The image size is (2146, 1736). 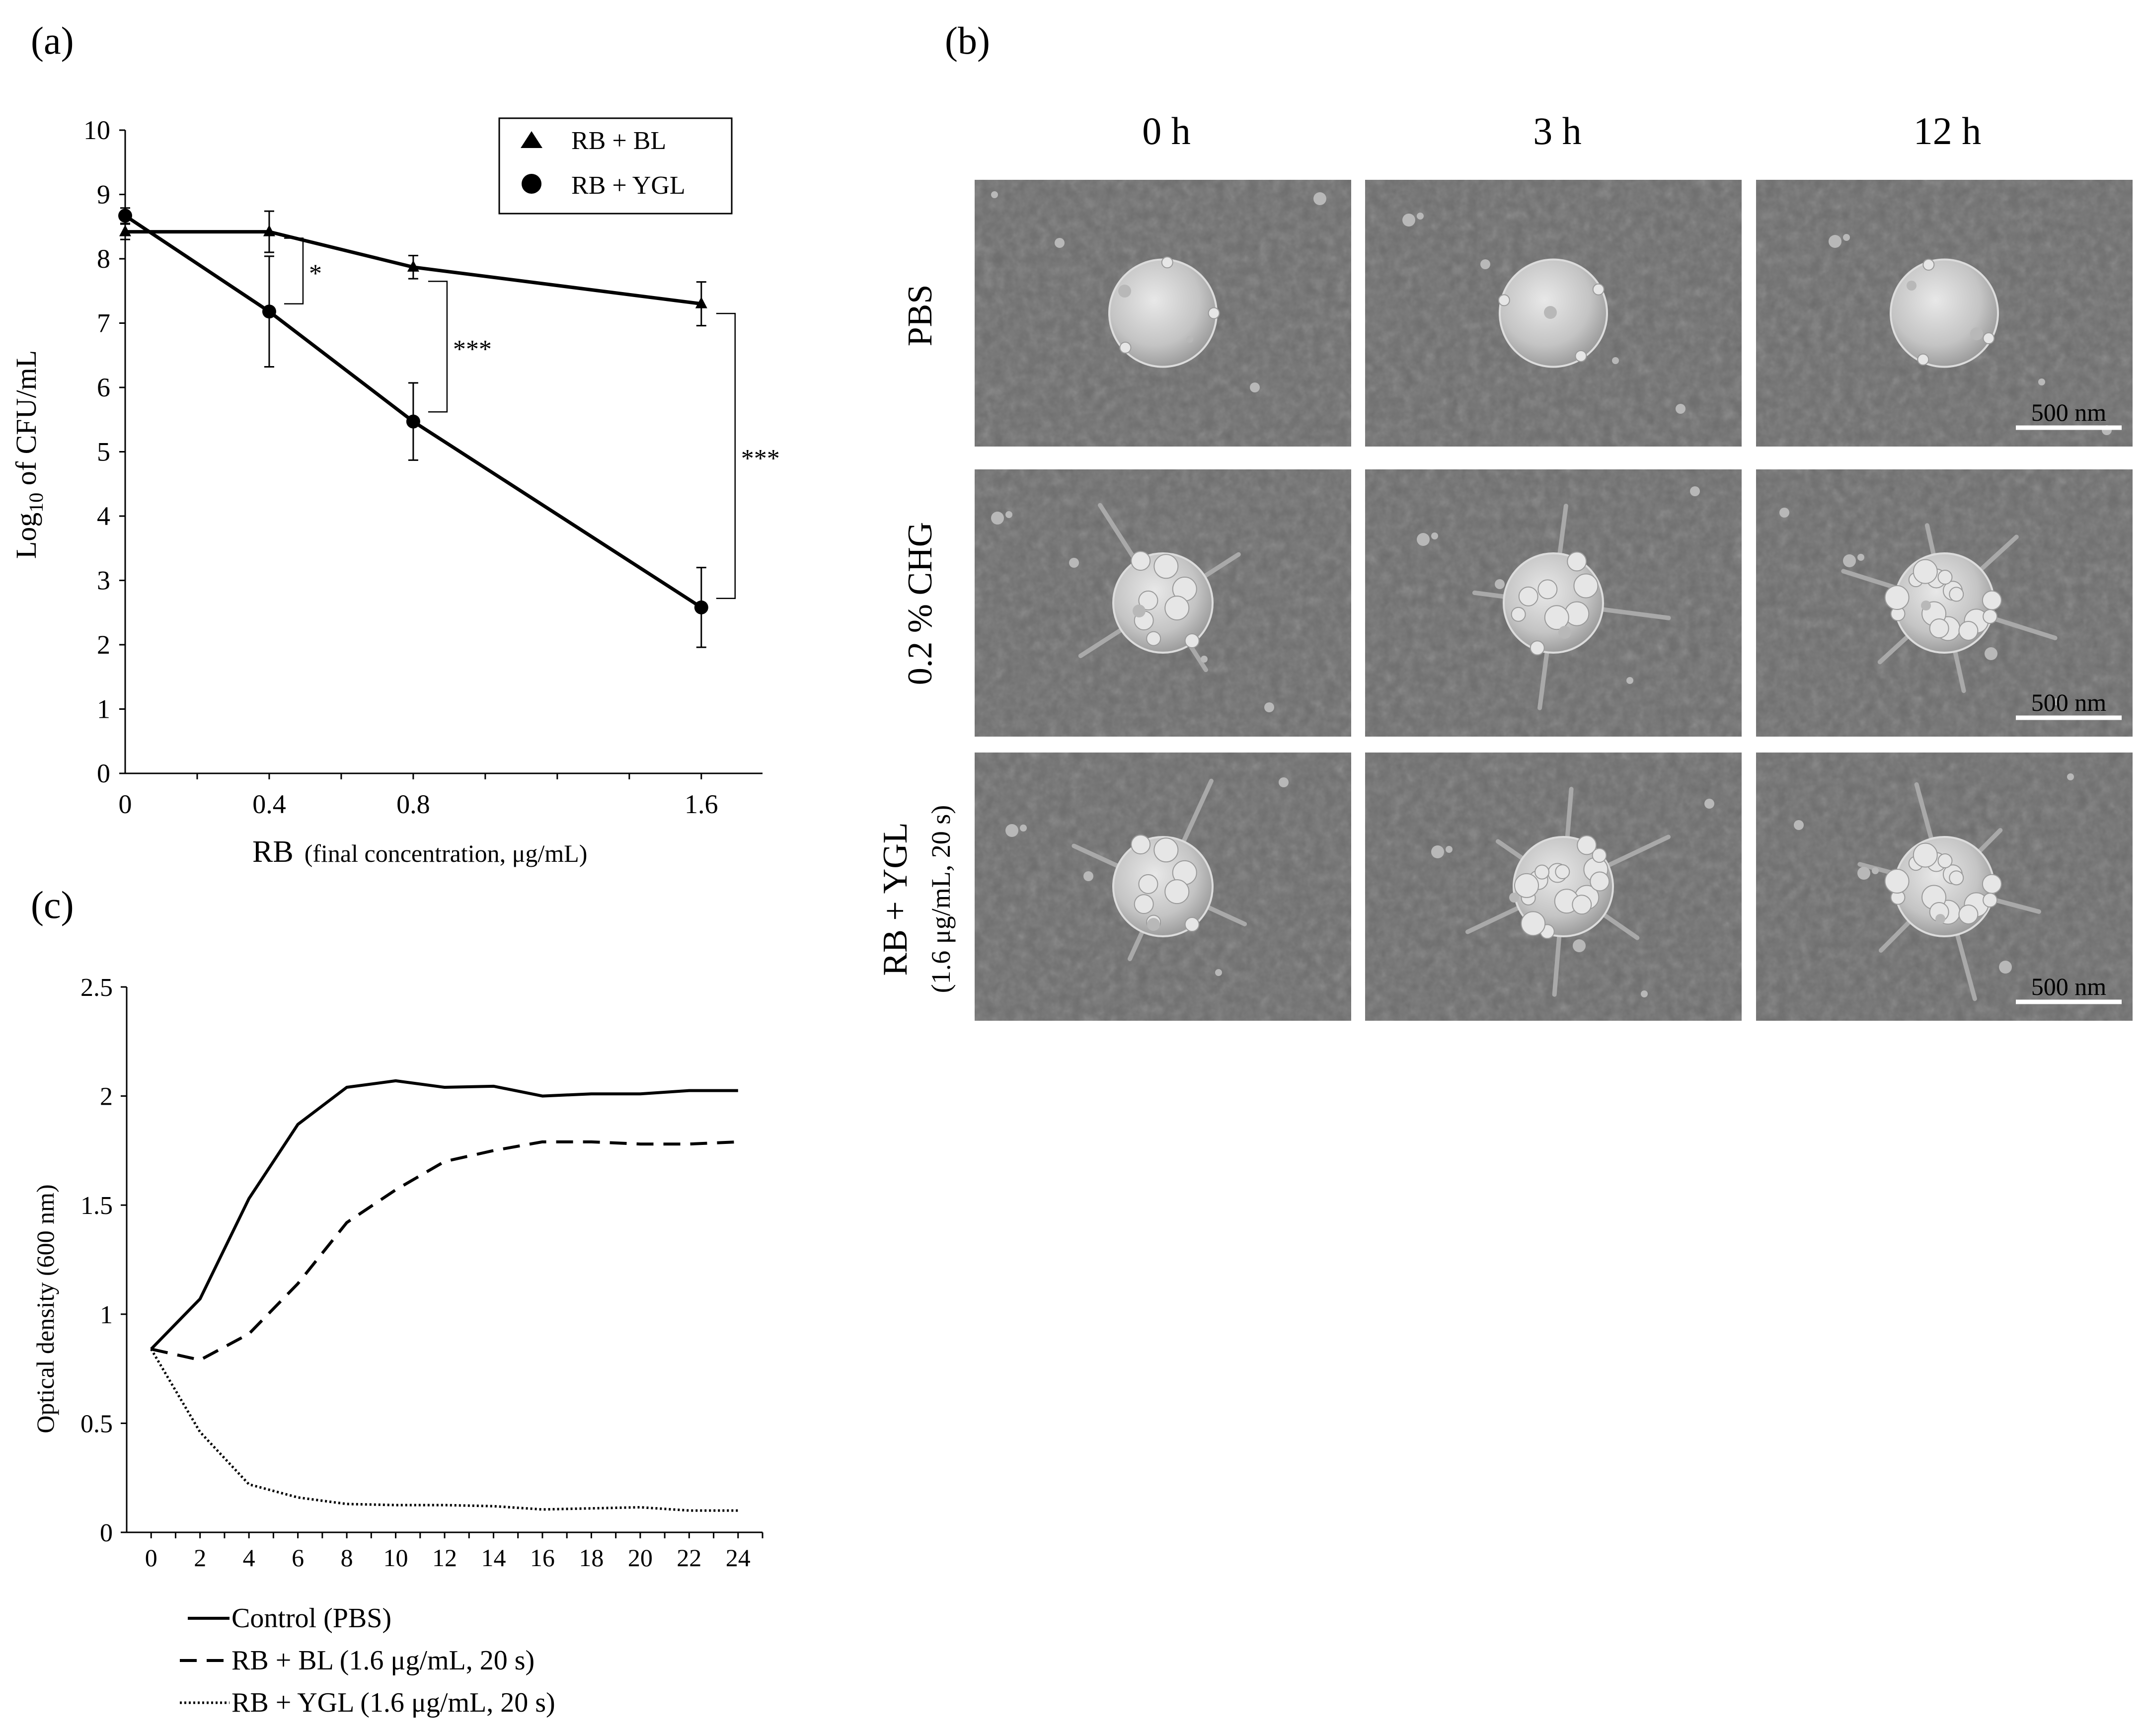 What do you see at coordinates (395, 1558) in the screenshot?
I see `x-tick-label: 10` at bounding box center [395, 1558].